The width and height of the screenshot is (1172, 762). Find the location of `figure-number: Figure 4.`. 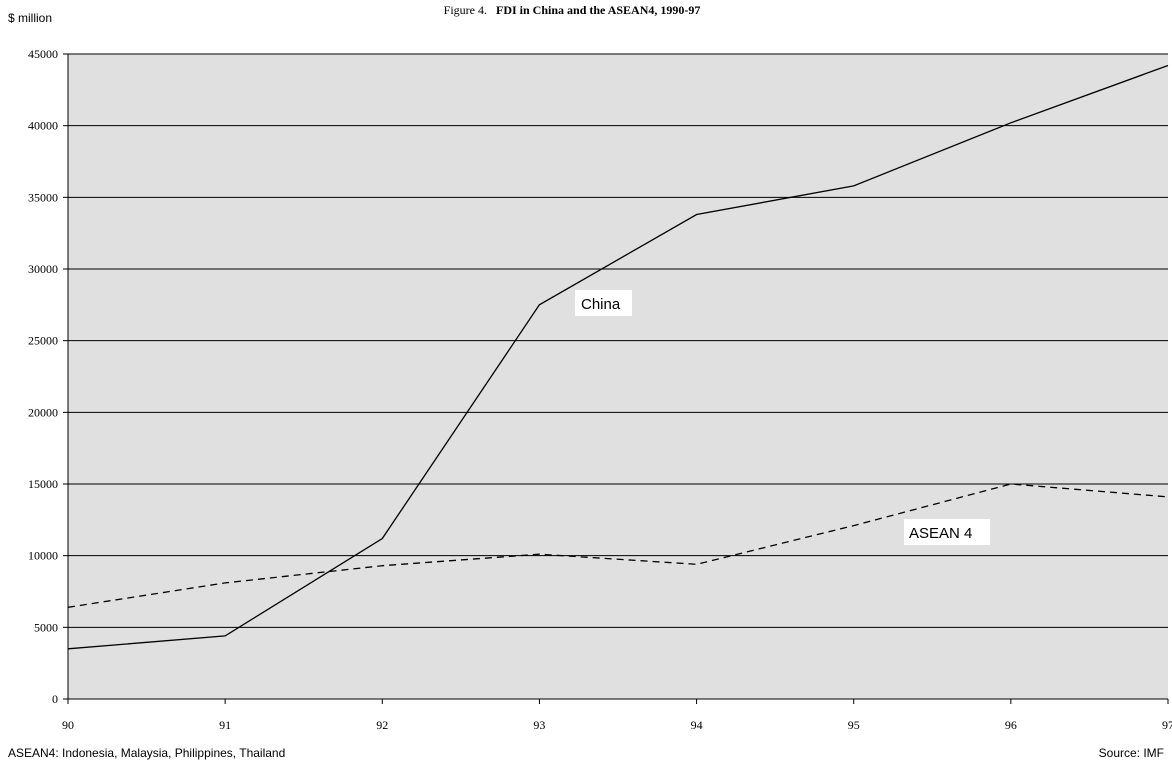

figure-number: Figure 4. is located at coordinates (465, 10).